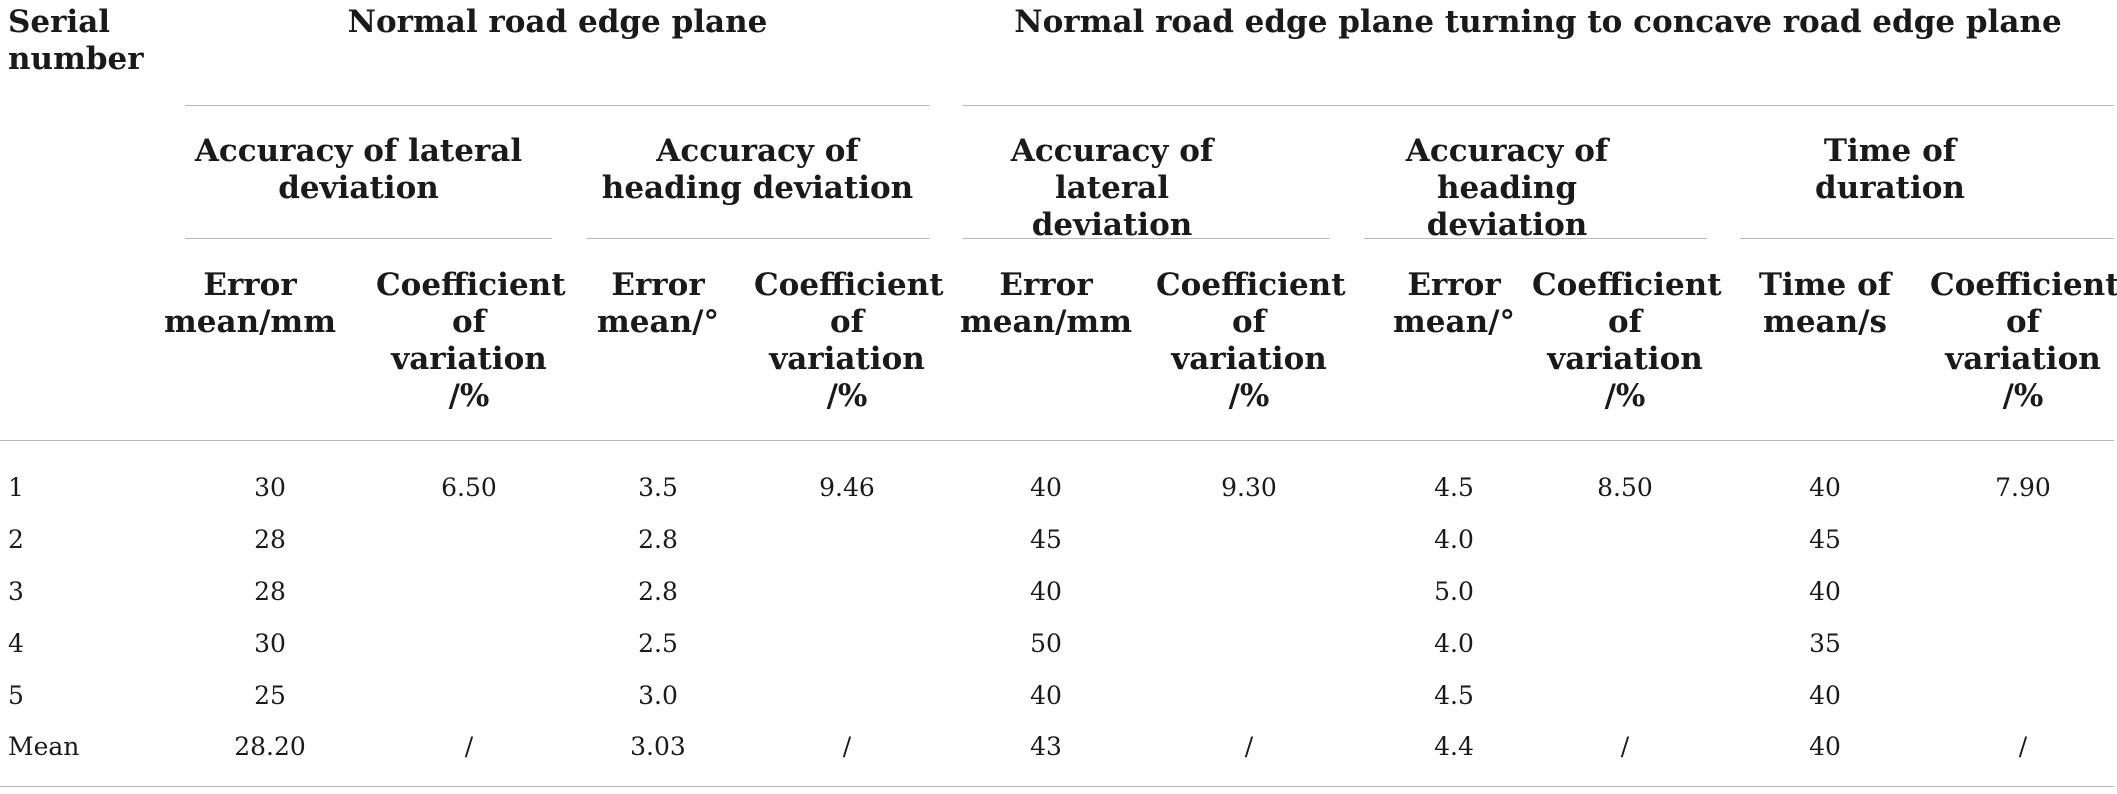 The height and width of the screenshot is (794, 2117). I want to click on table-cell: 3.0, so click(658, 695).